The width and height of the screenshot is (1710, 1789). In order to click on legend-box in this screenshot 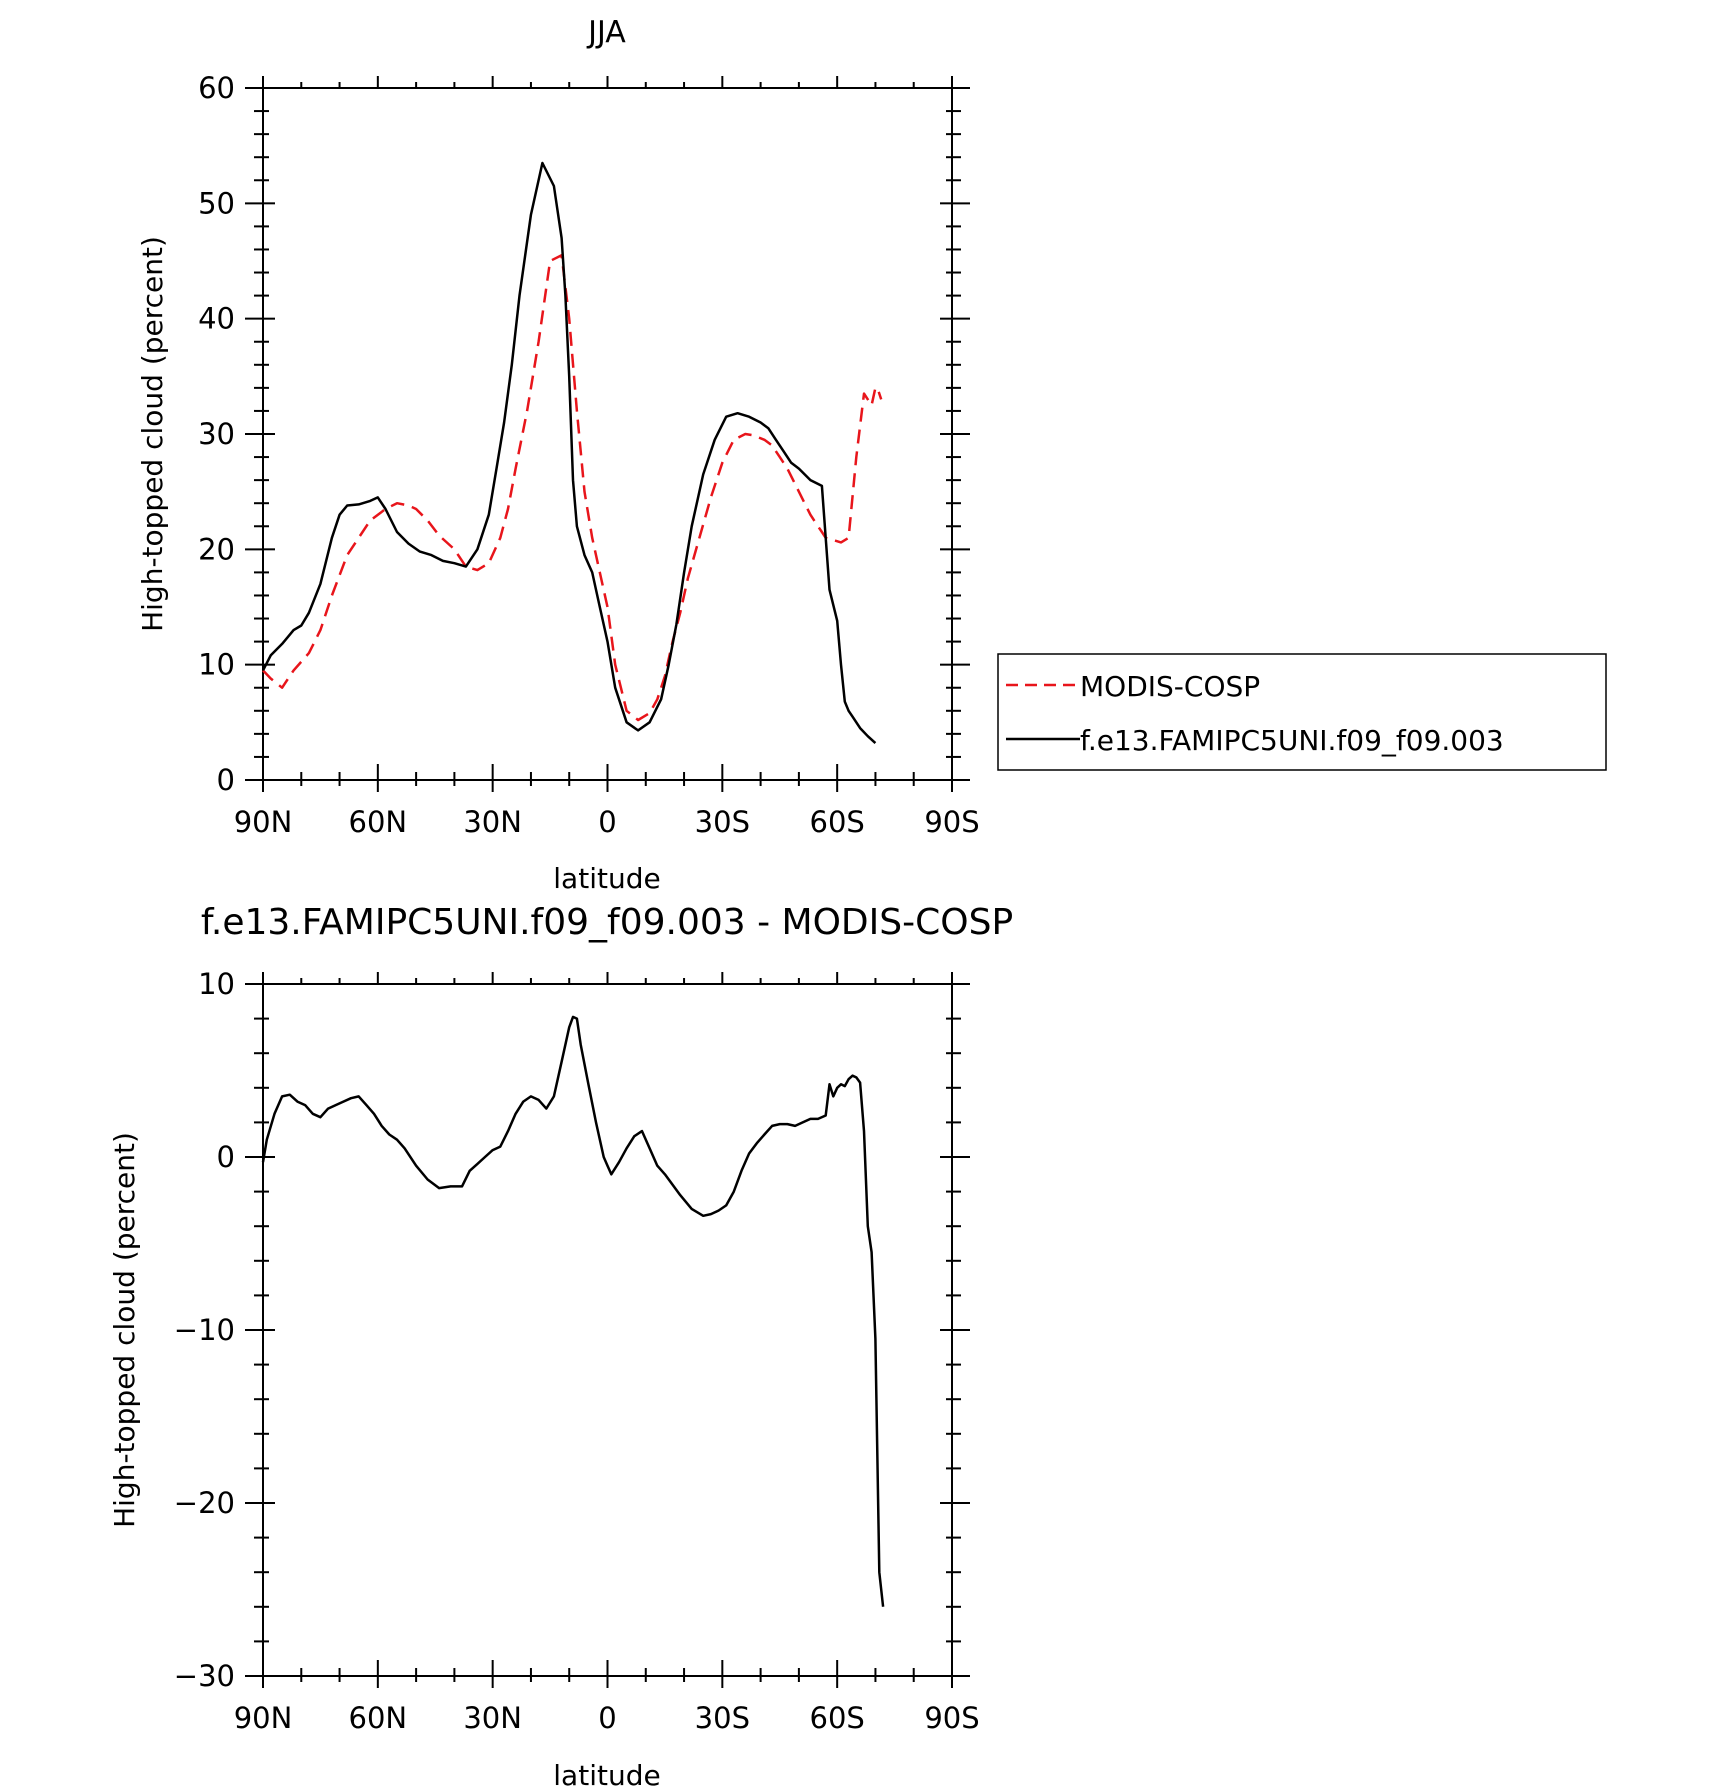, I will do `click(1302, 712)`.